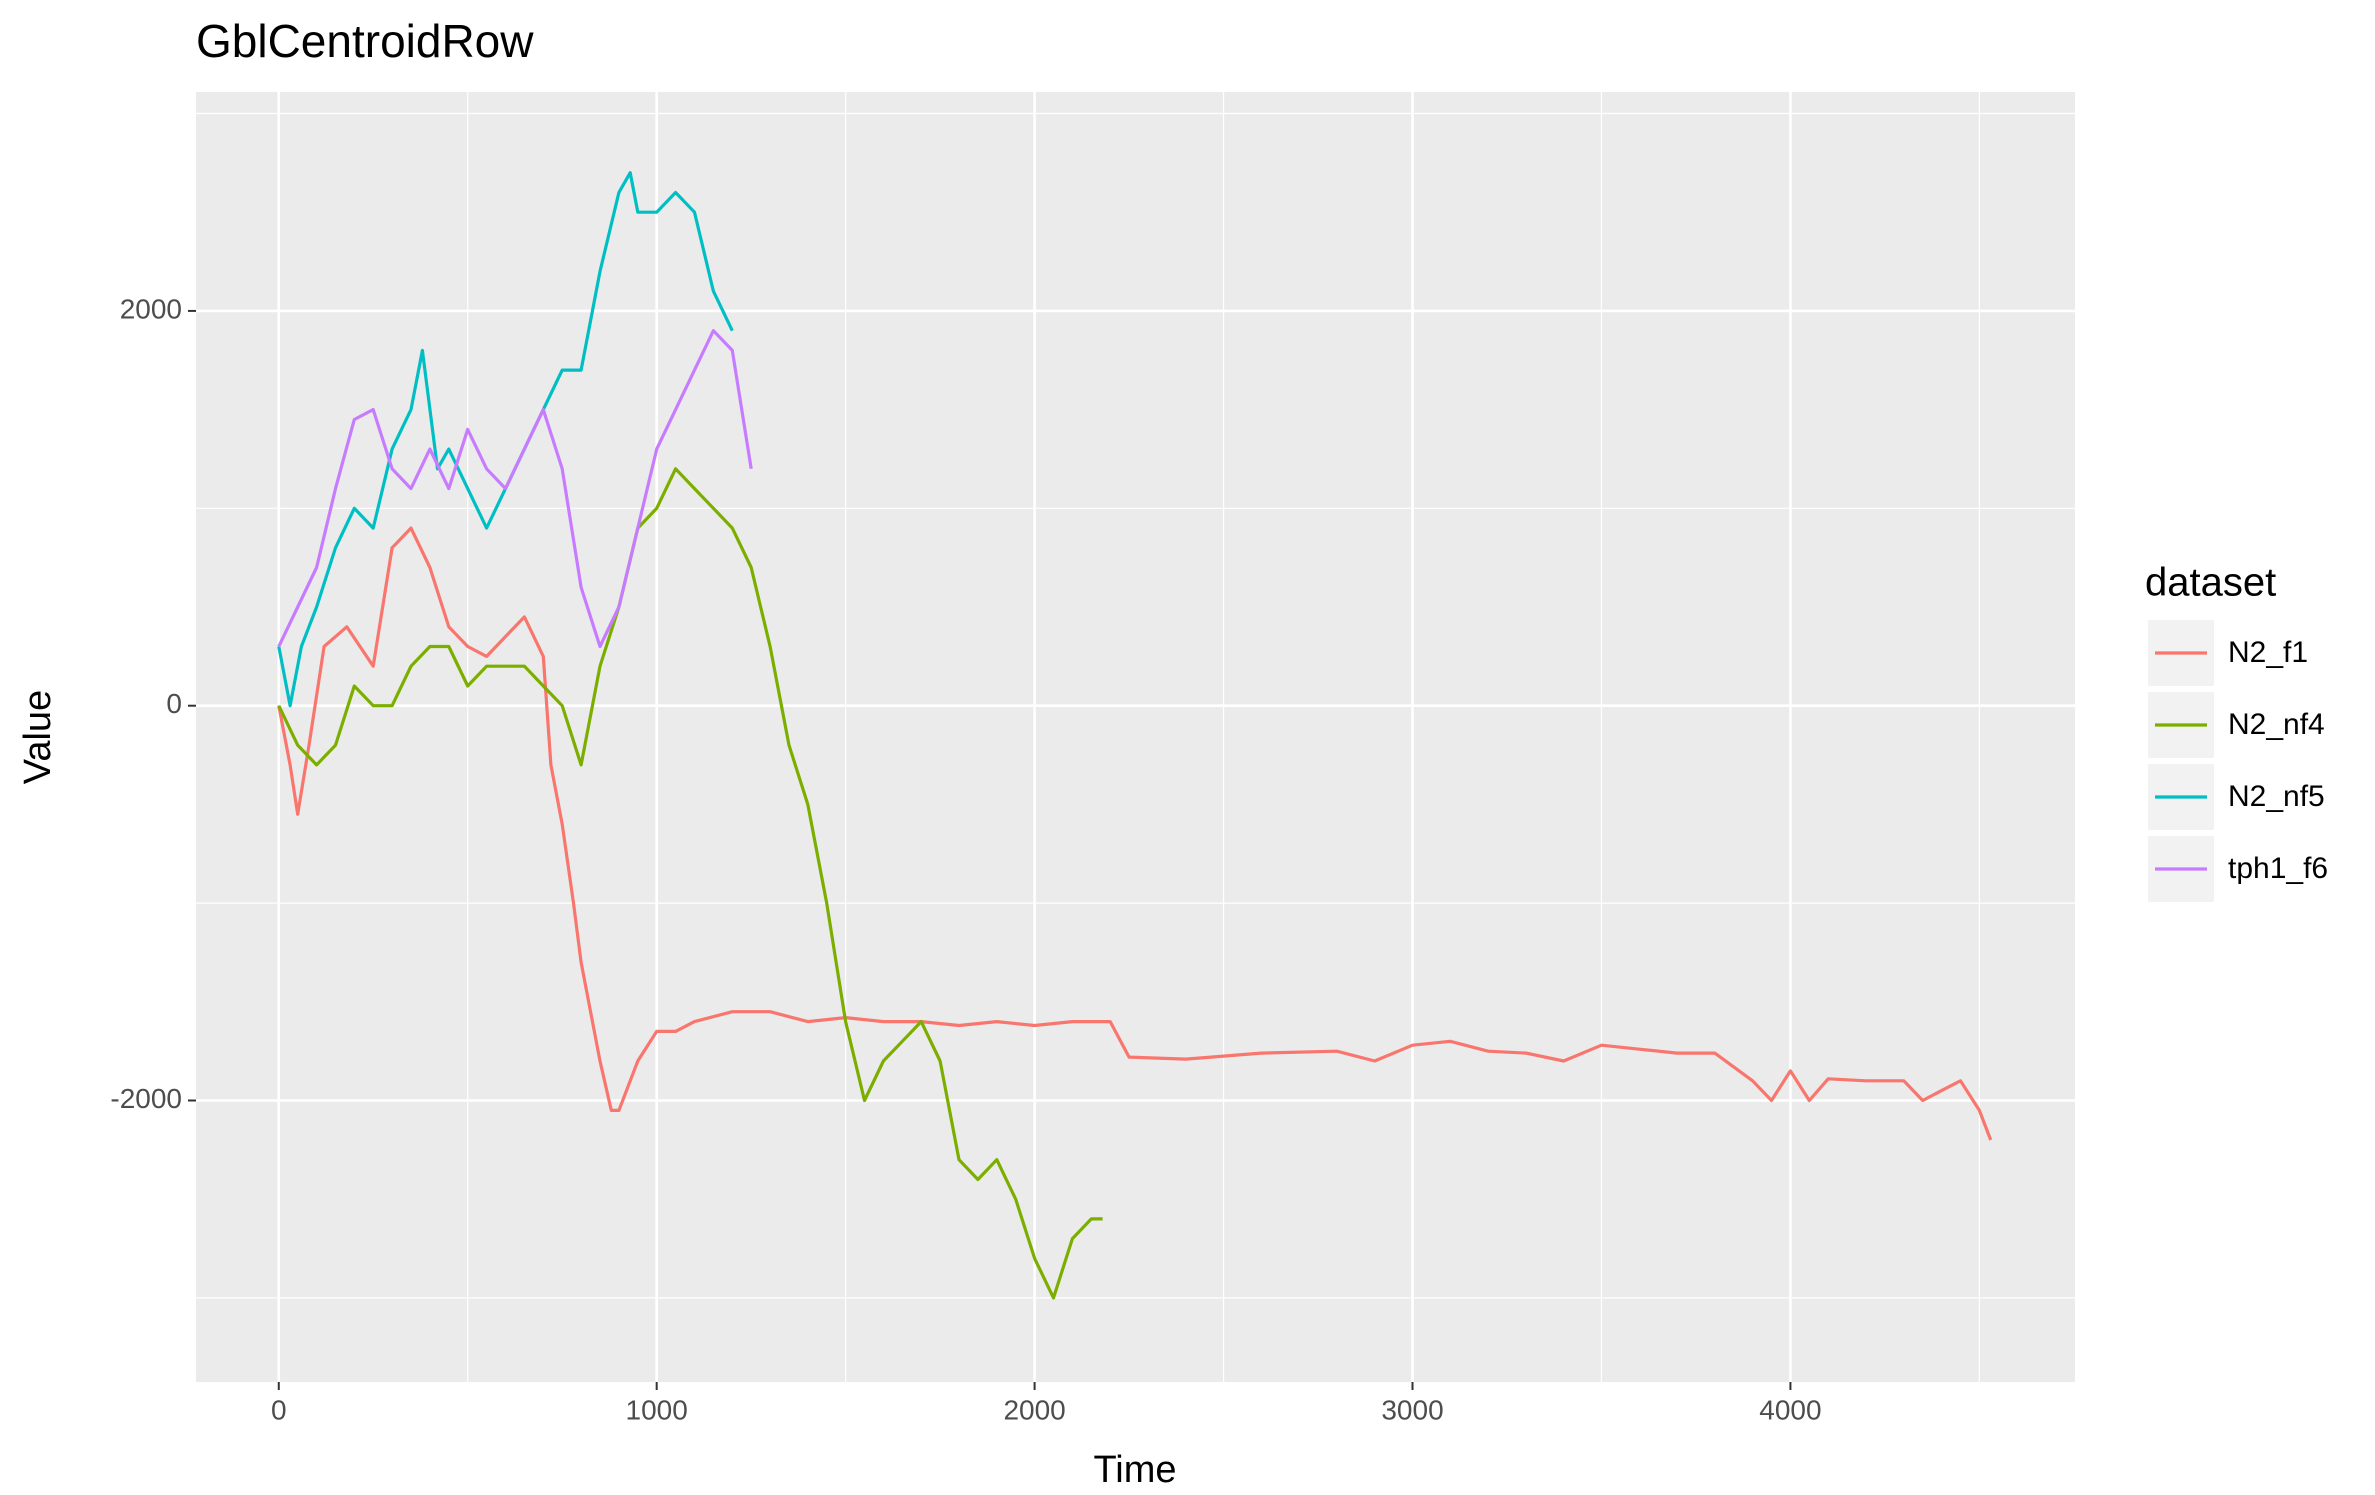  What do you see at coordinates (1034, 1409) in the screenshot?
I see `x-tick-label: 2000` at bounding box center [1034, 1409].